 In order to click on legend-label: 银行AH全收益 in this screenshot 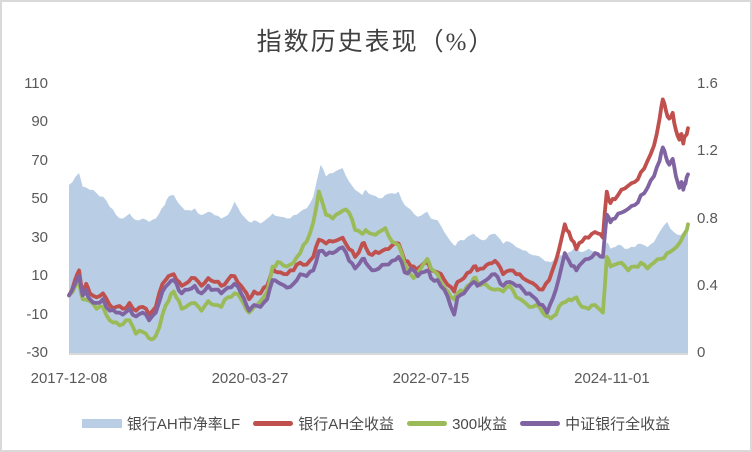, I will do `click(346, 424)`.